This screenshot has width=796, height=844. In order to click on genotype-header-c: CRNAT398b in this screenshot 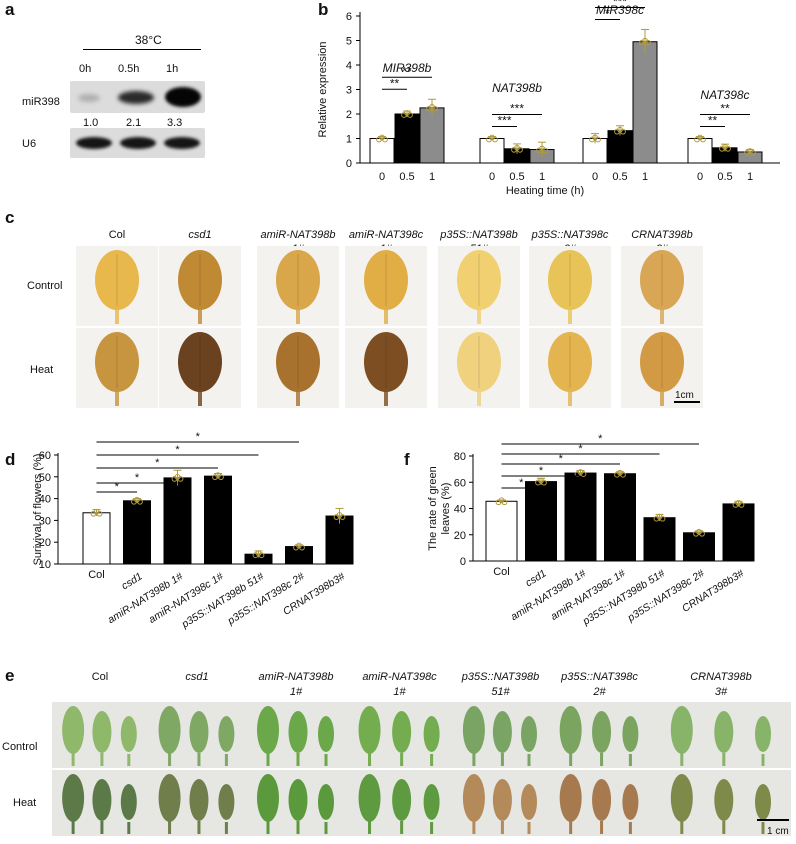, I will do `click(662, 235)`.